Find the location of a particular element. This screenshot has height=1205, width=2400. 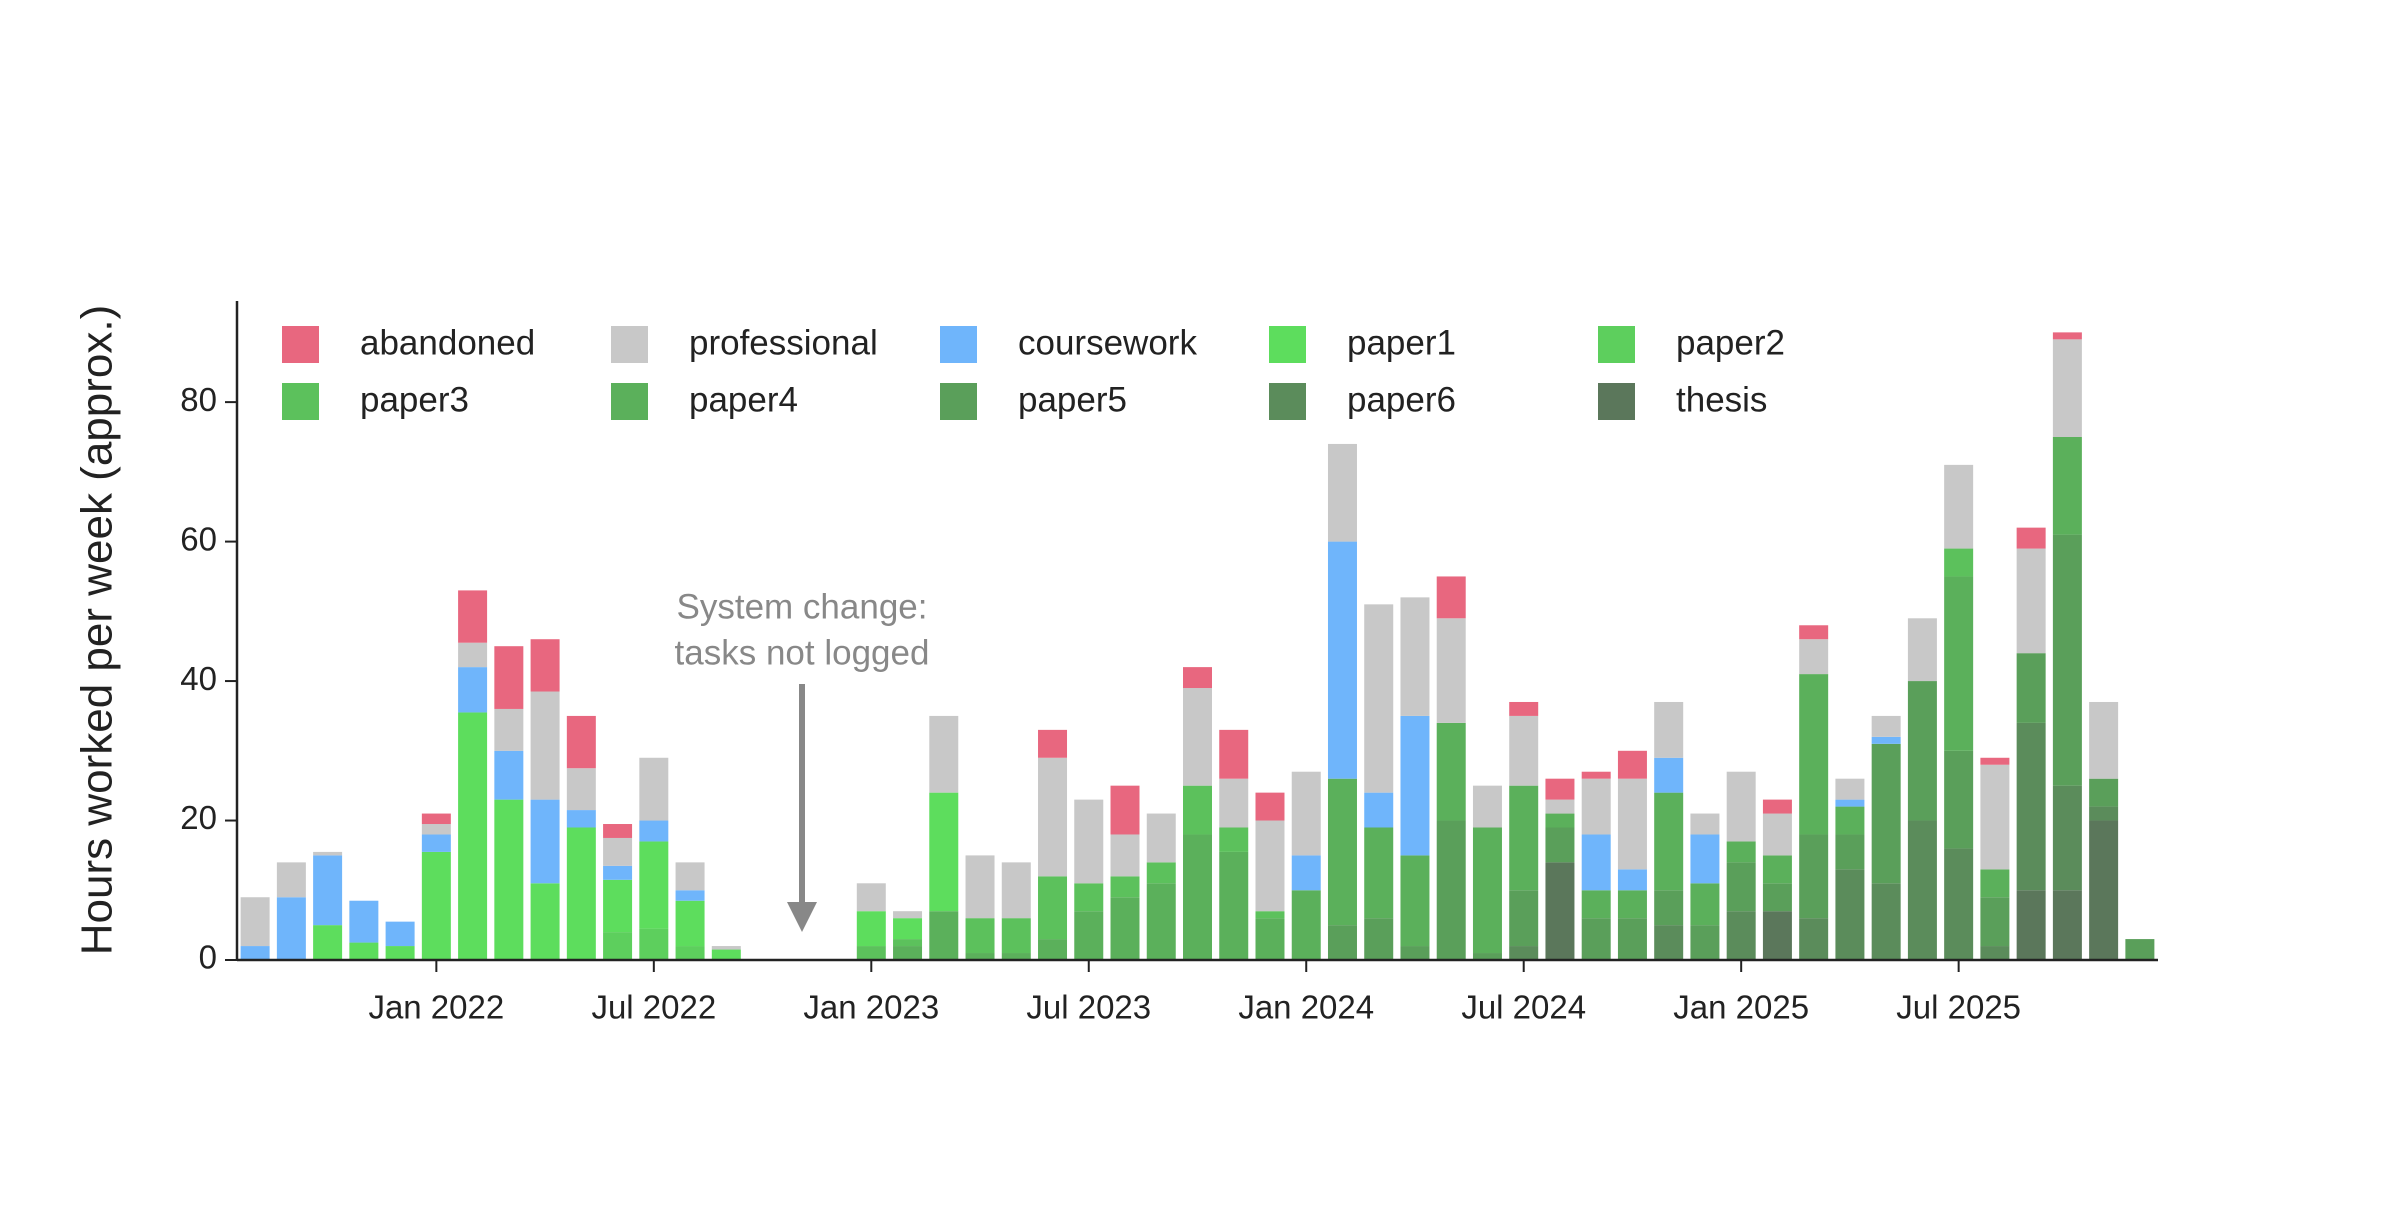

annotation-arrow-head is located at coordinates (802, 917).